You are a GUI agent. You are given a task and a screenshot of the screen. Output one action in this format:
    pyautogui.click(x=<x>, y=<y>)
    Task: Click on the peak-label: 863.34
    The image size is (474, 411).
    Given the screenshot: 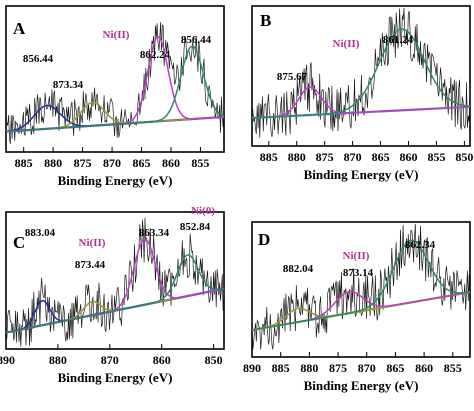 What is the action you would take?
    pyautogui.click(x=154, y=233)
    